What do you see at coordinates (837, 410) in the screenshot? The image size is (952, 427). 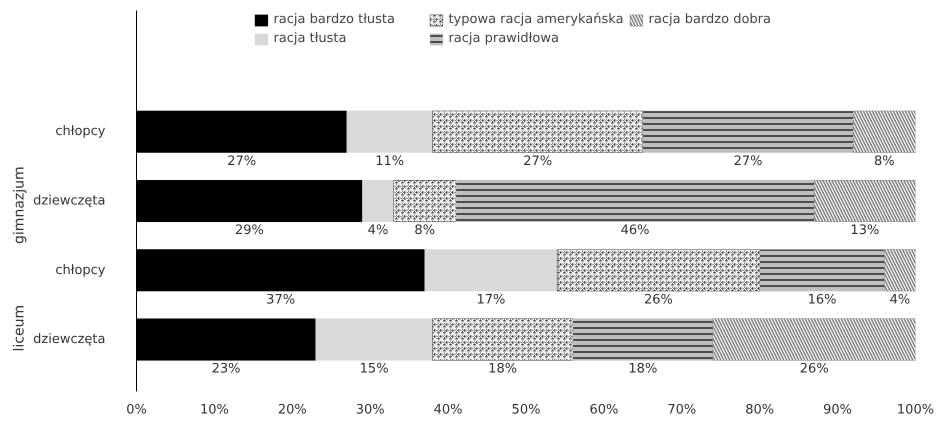 I see `x-tick-label: 90%` at bounding box center [837, 410].